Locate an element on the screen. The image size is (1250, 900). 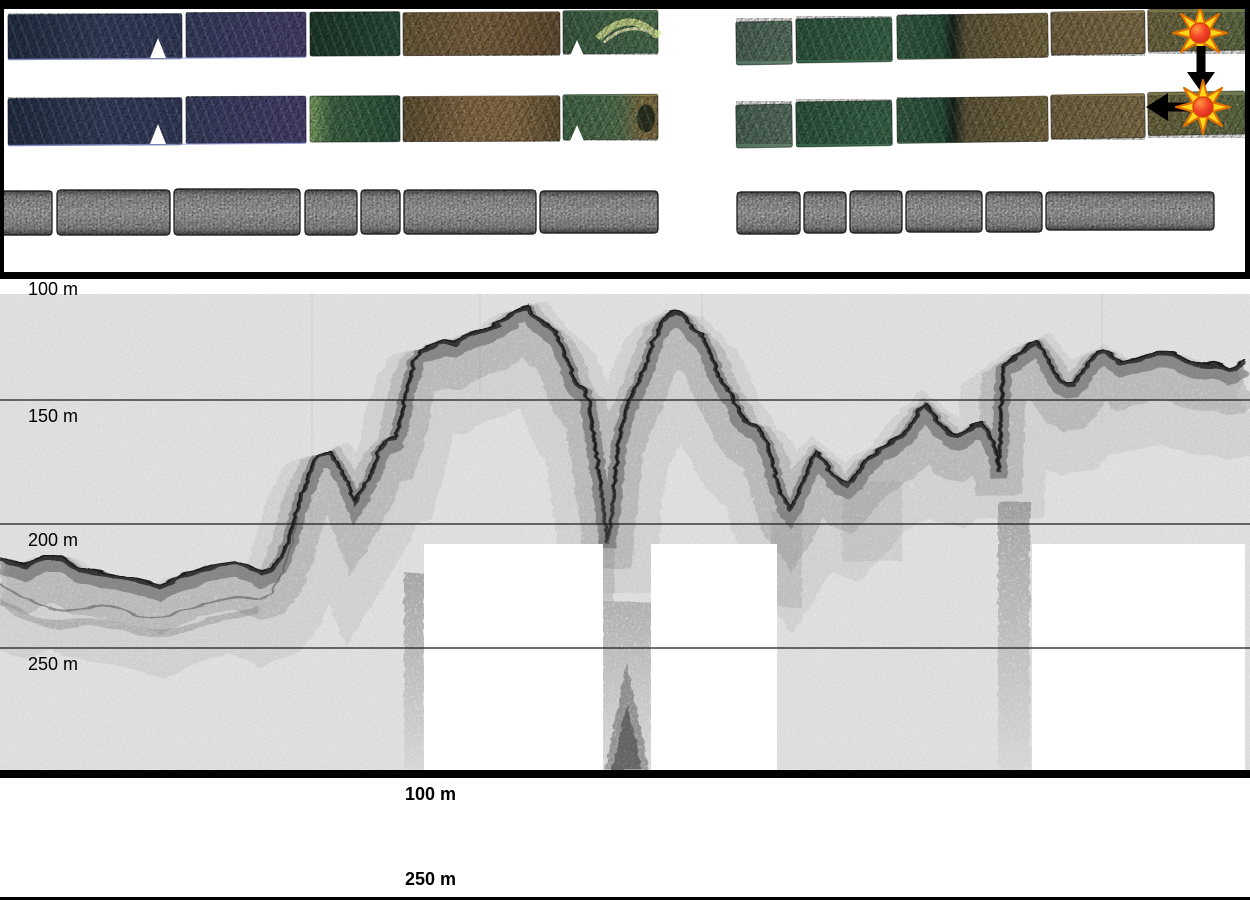
arrow-down-icon is located at coordinates (1201, 69).